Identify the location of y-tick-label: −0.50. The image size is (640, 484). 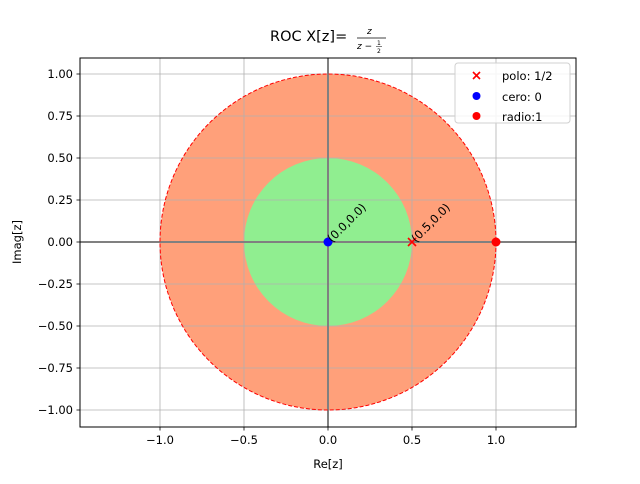
(55, 326).